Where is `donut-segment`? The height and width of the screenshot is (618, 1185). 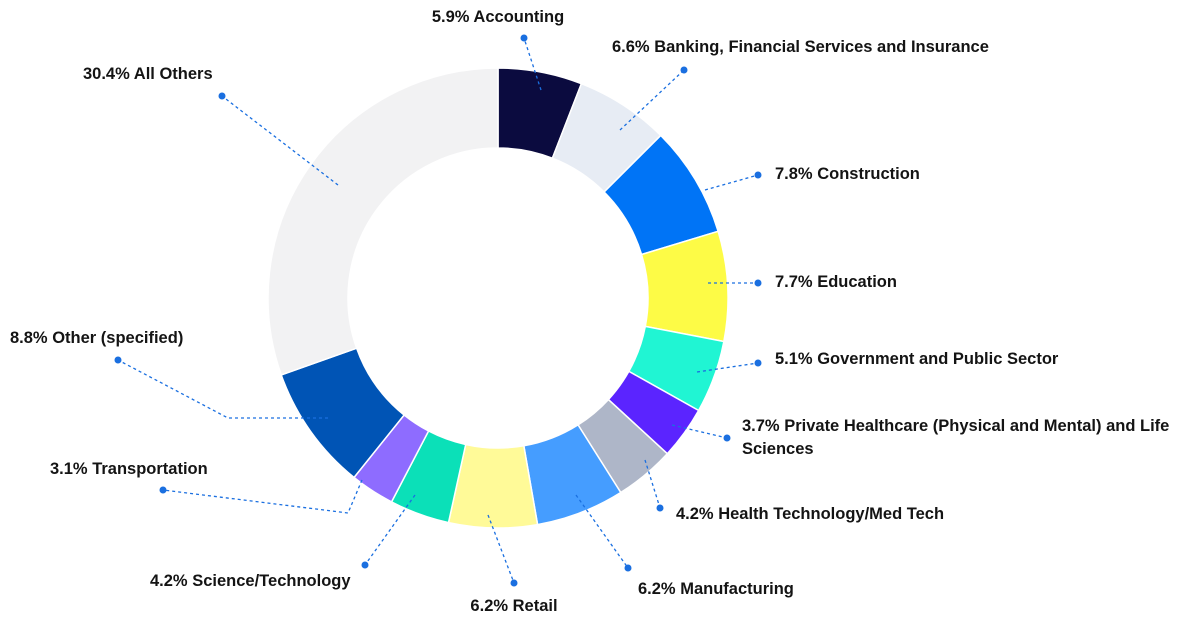 donut-segment is located at coordinates (383, 221).